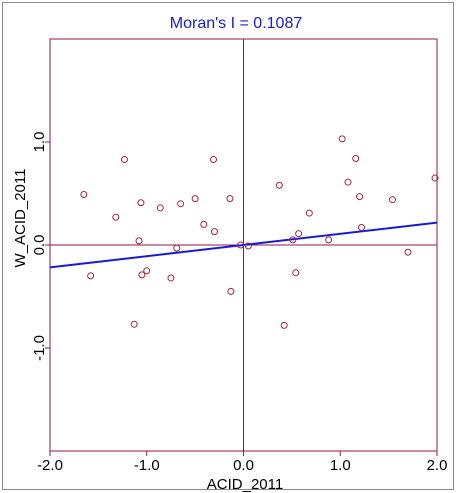  What do you see at coordinates (243, 465) in the screenshot?
I see `x-tick-label: 0.0` at bounding box center [243, 465].